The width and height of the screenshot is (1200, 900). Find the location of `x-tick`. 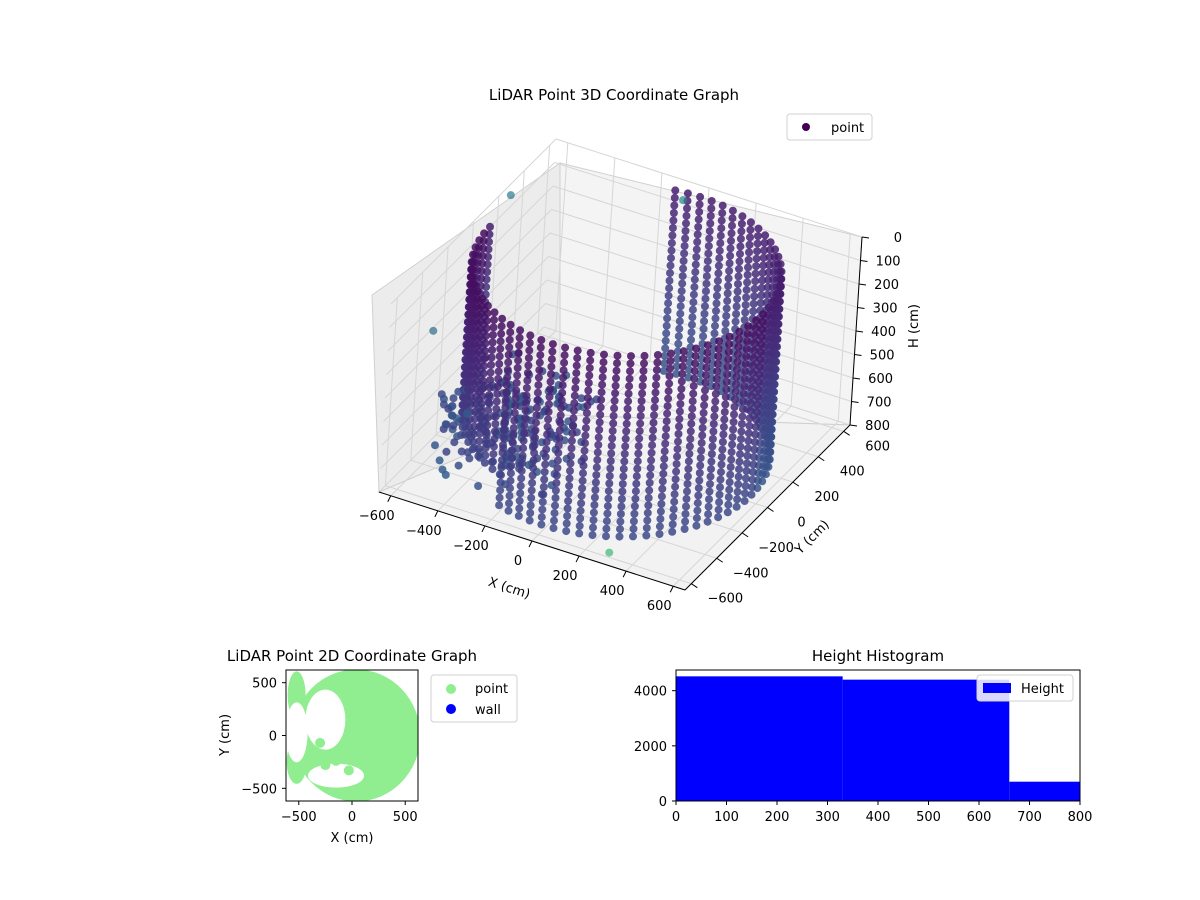

x-tick is located at coordinates (483, 529).